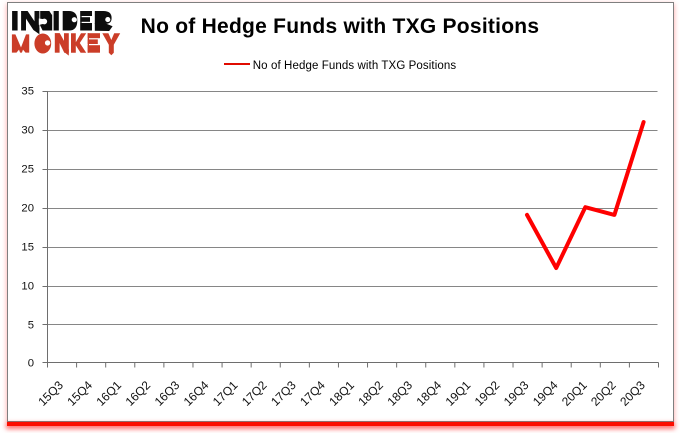 The image size is (680, 433). Describe the element at coordinates (196, 393) in the screenshot. I see `svg-text: 16Q4` at that location.